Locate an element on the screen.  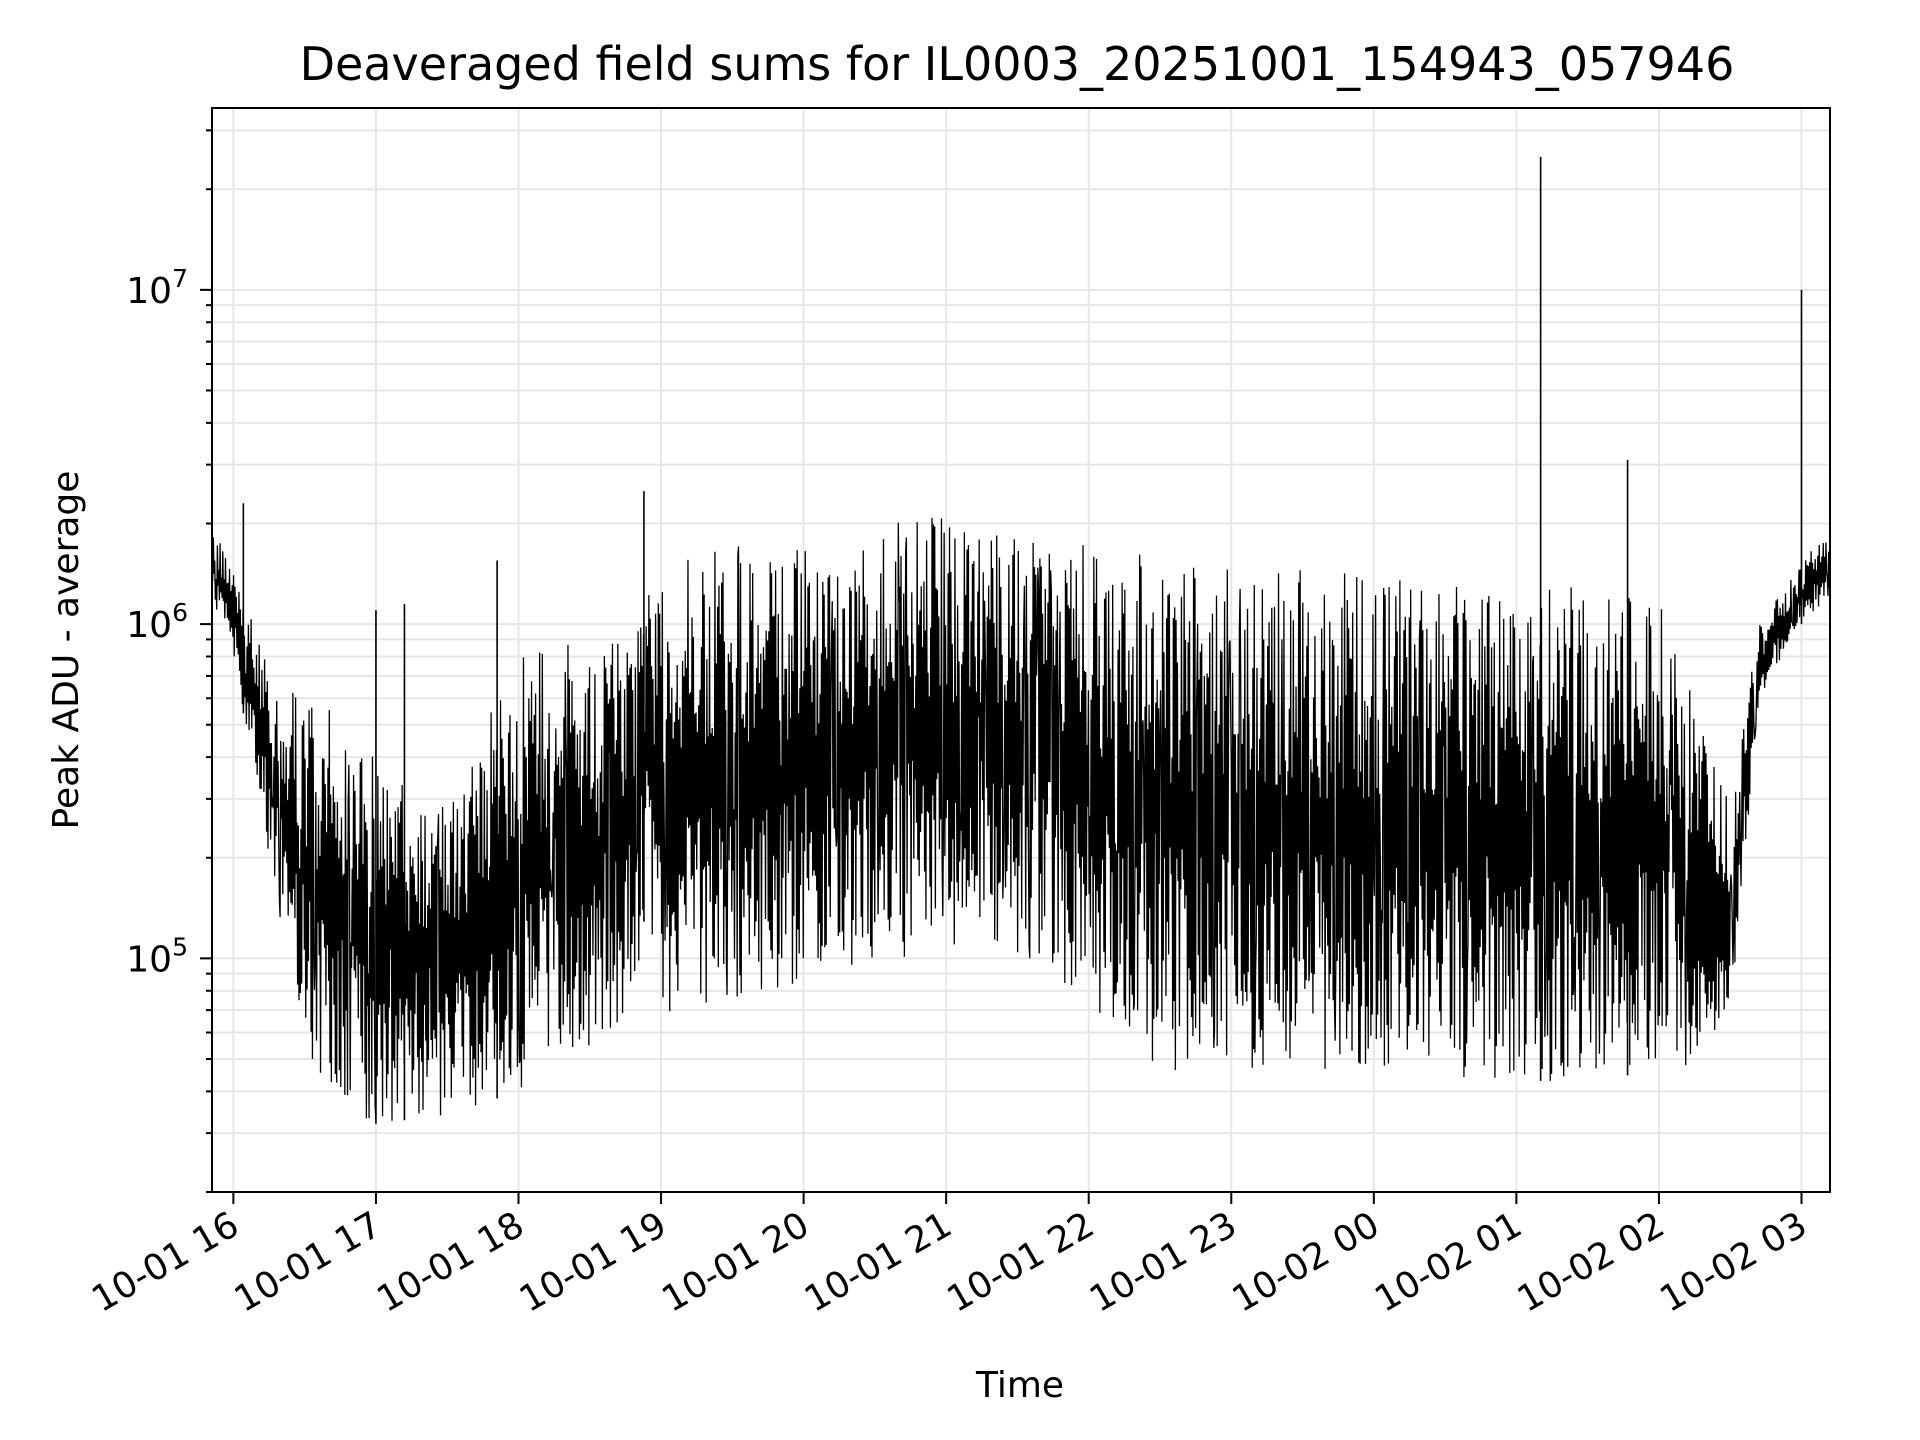
y-tick-label-exponent: 6 is located at coordinates (180, 612).